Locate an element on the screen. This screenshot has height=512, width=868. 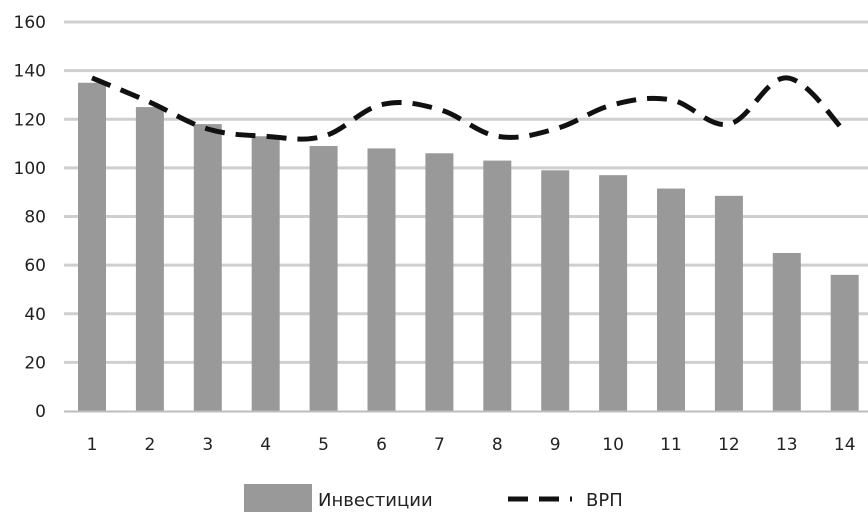
x-tick-label: 4 is located at coordinates (265, 445).